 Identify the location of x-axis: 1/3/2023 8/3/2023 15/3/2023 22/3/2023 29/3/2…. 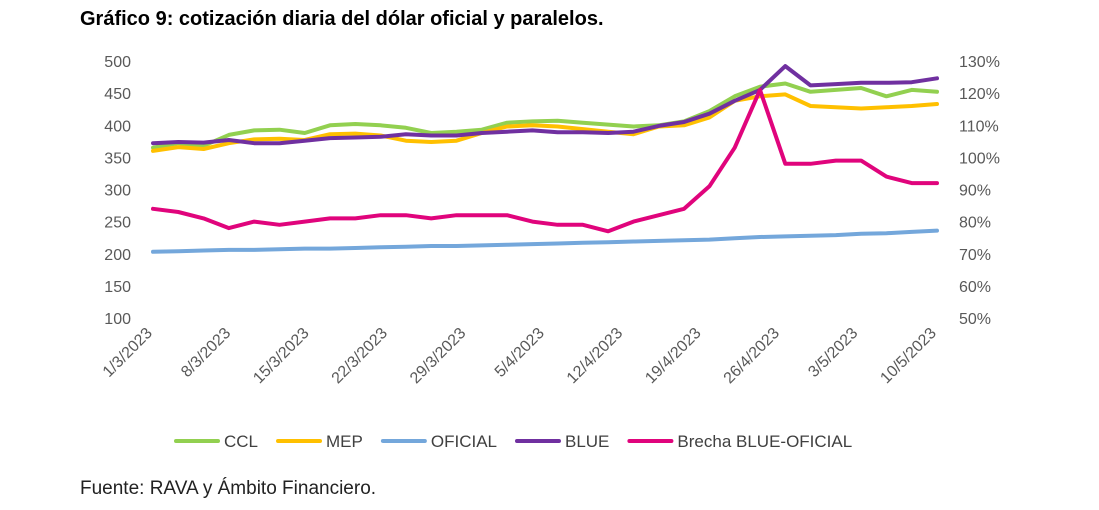
(520, 356).